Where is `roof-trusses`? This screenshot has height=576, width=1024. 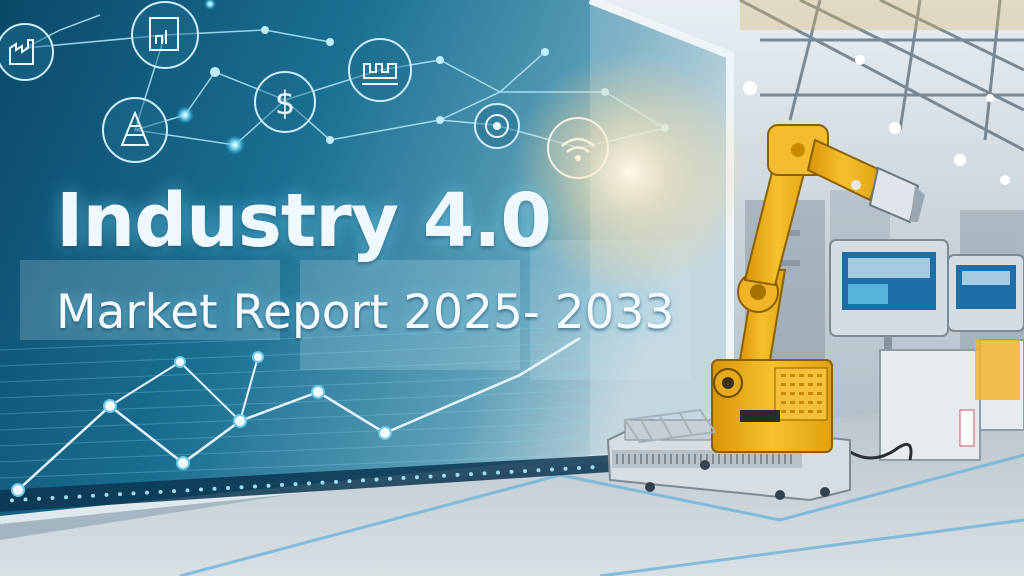 roof-trusses is located at coordinates (881, 76).